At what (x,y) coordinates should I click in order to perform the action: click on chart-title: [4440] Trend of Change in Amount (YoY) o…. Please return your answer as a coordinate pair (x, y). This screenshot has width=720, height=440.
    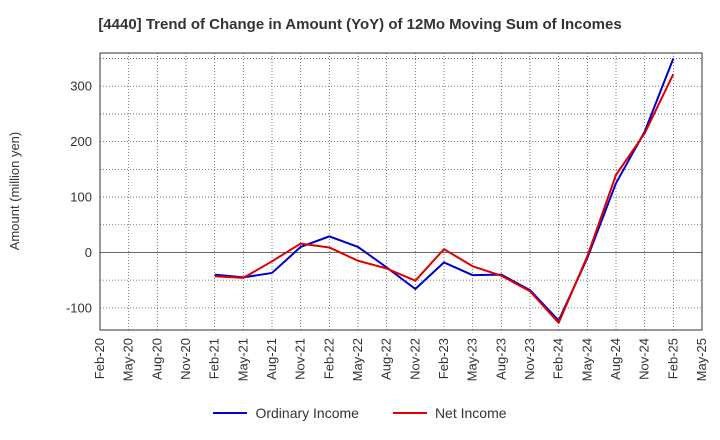
    Looking at the image, I should click on (360, 24).